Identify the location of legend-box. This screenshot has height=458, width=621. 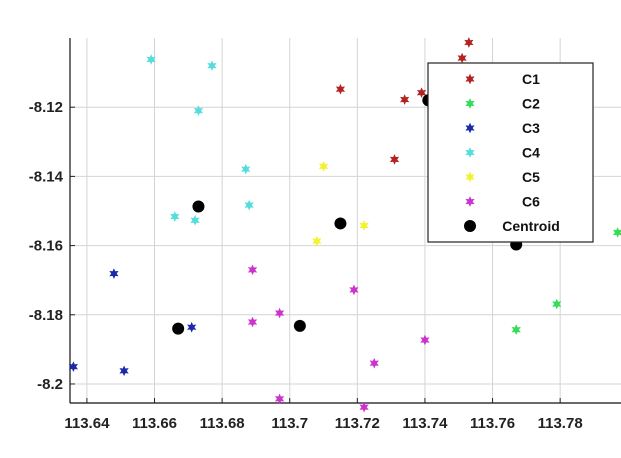
(510, 152).